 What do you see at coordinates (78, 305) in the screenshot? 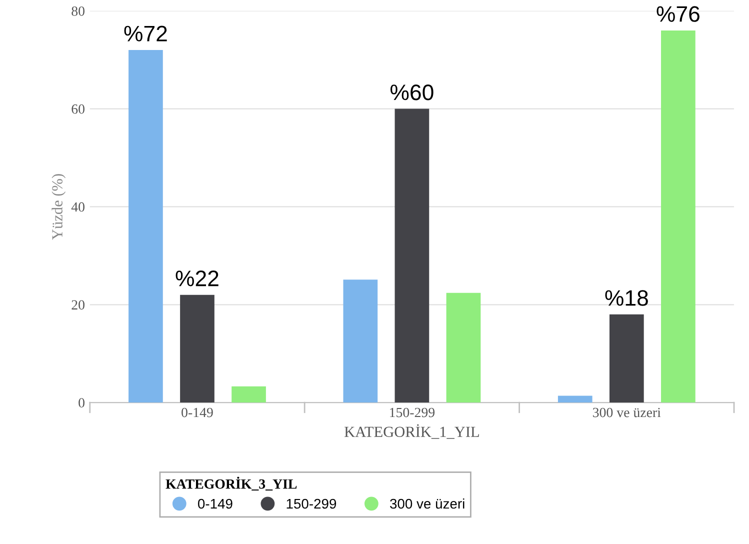
I see `y-tick-label: 20` at bounding box center [78, 305].